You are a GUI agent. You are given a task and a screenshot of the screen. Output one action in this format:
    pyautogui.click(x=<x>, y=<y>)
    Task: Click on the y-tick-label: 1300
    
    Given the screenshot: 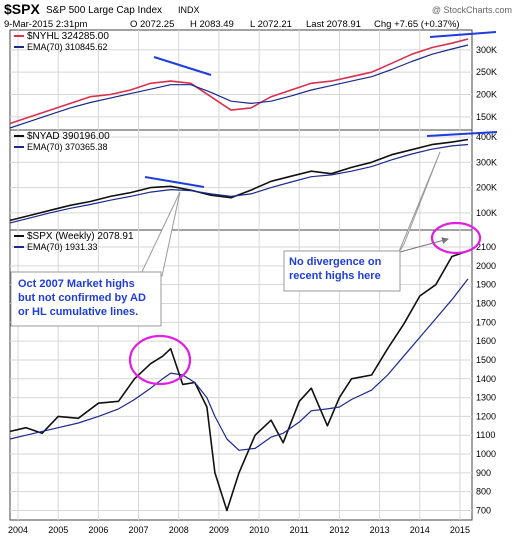 What is the action you would take?
    pyautogui.click(x=486, y=398)
    